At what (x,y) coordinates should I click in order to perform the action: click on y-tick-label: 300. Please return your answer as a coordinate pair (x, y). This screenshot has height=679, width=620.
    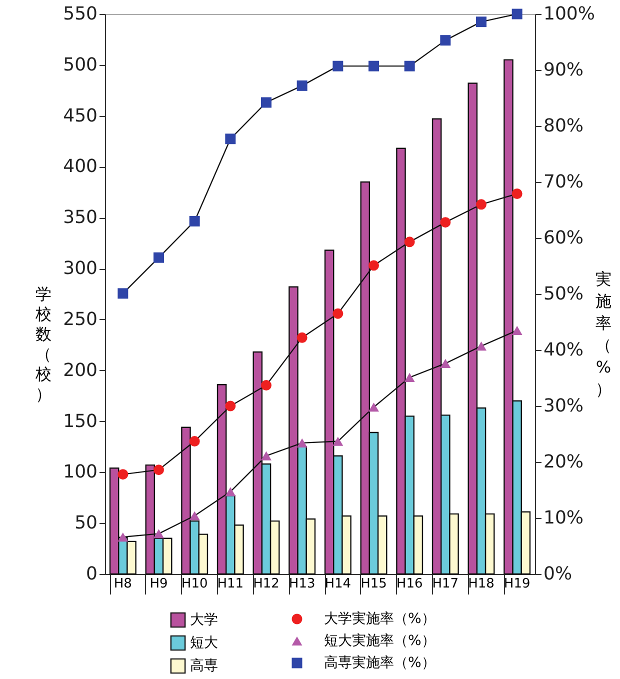
    Looking at the image, I should click on (80, 269).